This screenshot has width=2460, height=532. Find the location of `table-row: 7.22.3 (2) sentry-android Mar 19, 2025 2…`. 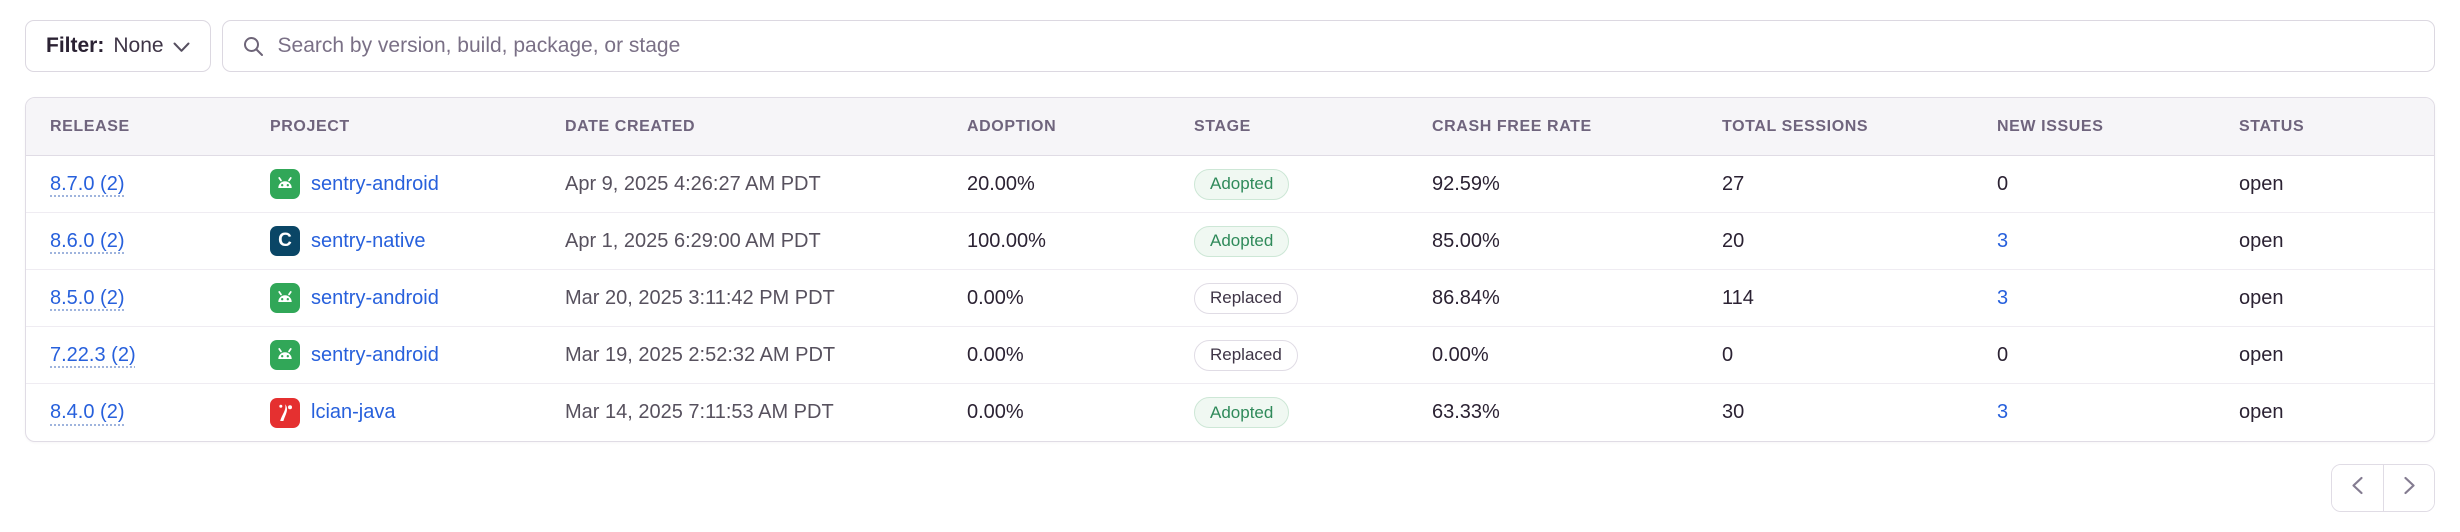

table-row: 7.22.3 (2) sentry-android Mar 19, 2025 2… is located at coordinates (1230, 355).